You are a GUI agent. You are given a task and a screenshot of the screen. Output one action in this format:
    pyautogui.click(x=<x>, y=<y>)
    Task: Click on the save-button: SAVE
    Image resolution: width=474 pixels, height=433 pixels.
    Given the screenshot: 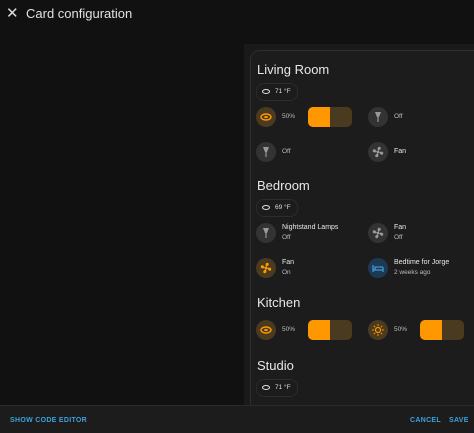 What is the action you would take?
    pyautogui.click(x=459, y=420)
    